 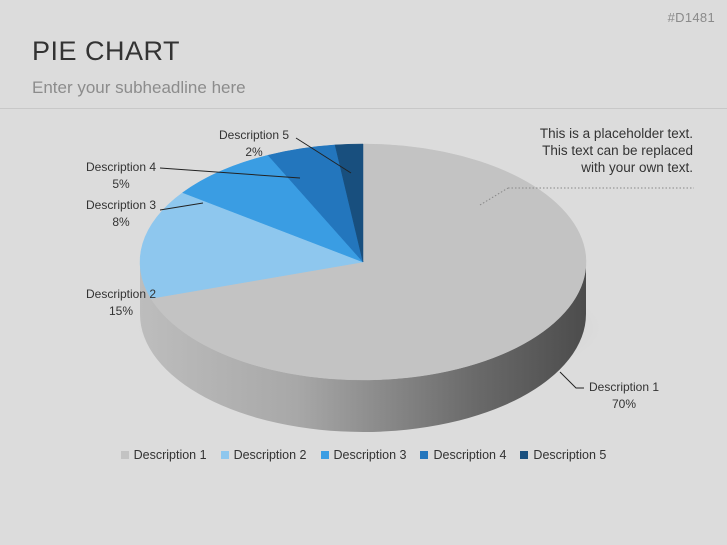 I want to click on slice-label-5: Description 5, so click(x=254, y=135).